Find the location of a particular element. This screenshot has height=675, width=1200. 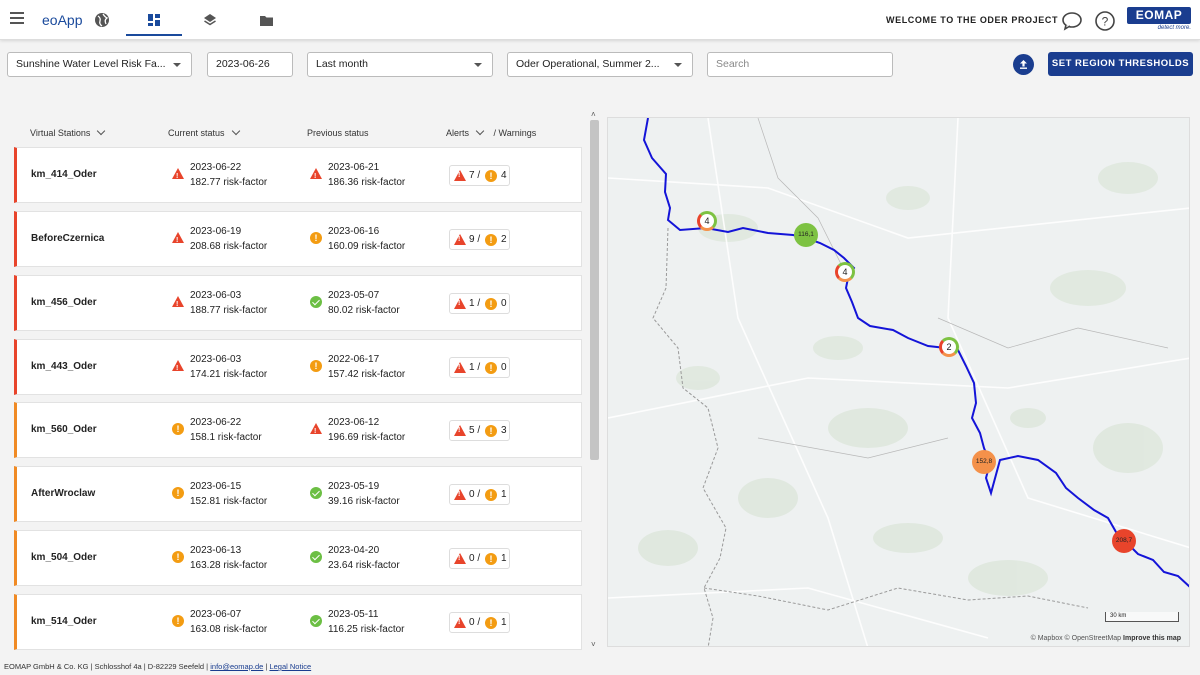

value-marker: 208,7 is located at coordinates (1124, 541).